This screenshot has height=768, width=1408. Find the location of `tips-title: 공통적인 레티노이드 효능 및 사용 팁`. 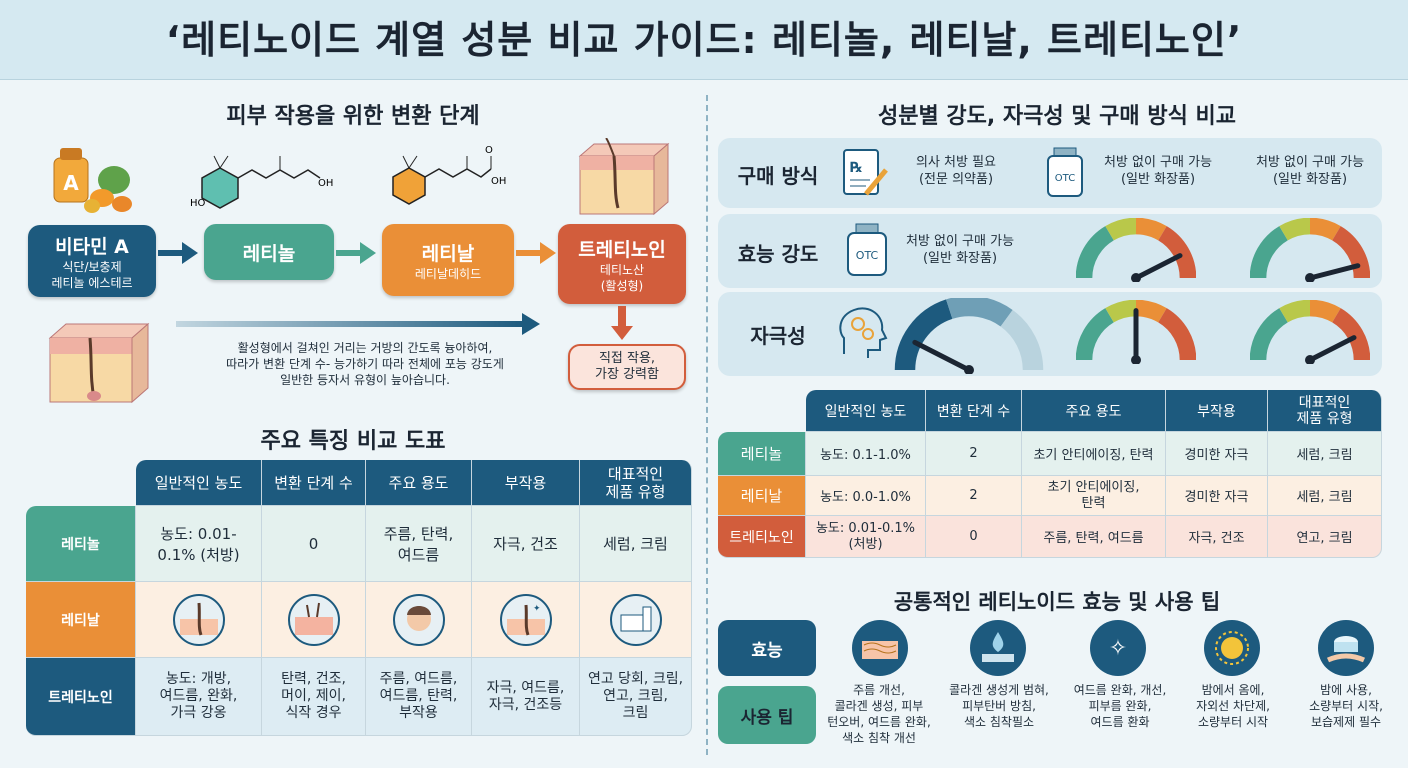

tips-title: 공통적인 레티노이드 효능 및 사용 팁 is located at coordinates (1057, 602).